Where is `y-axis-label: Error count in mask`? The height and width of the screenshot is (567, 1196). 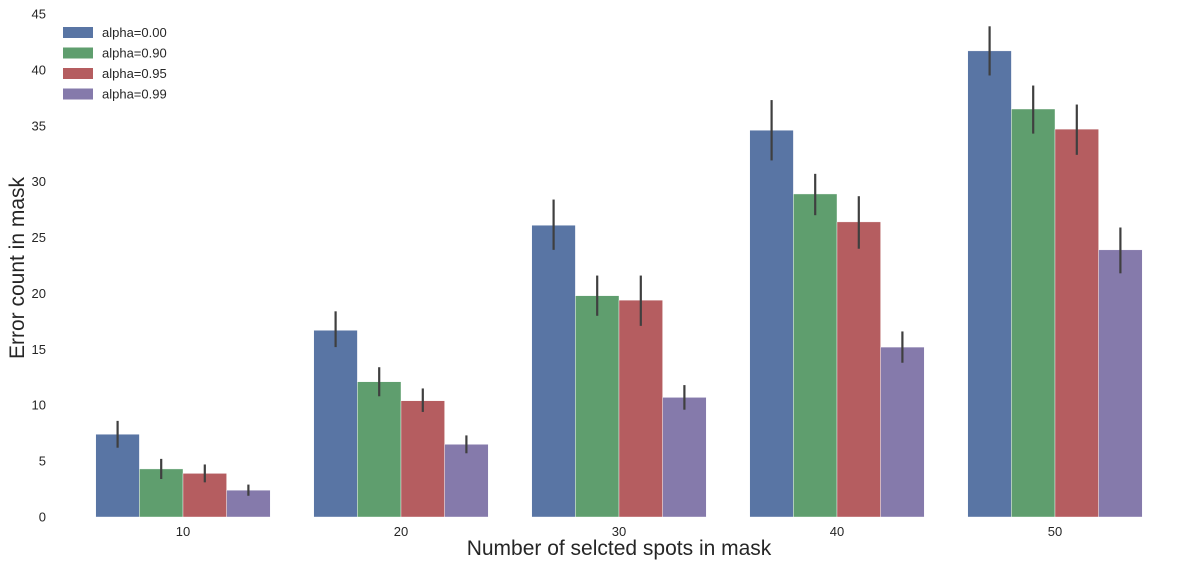 y-axis-label: Error count in mask is located at coordinates (17, 267).